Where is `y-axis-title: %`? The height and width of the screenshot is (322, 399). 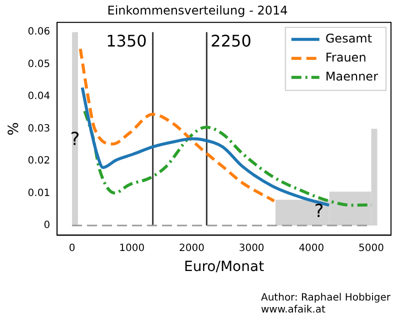
y-axis-title: % is located at coordinates (14, 129).